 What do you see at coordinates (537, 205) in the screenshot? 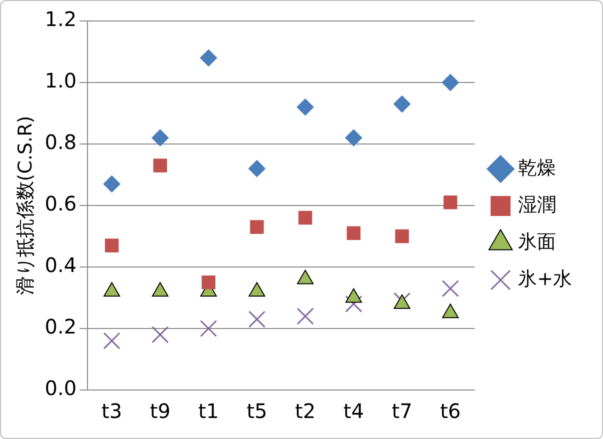
I see `legend-label: 湿潤` at bounding box center [537, 205].